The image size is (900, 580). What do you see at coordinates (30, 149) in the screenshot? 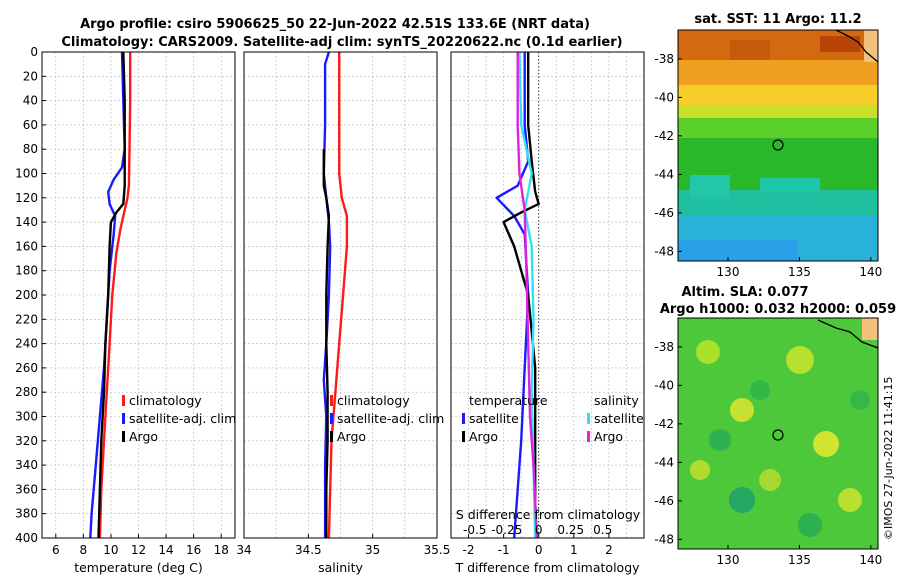
I see `y-tick-label: 80` at bounding box center [30, 149].